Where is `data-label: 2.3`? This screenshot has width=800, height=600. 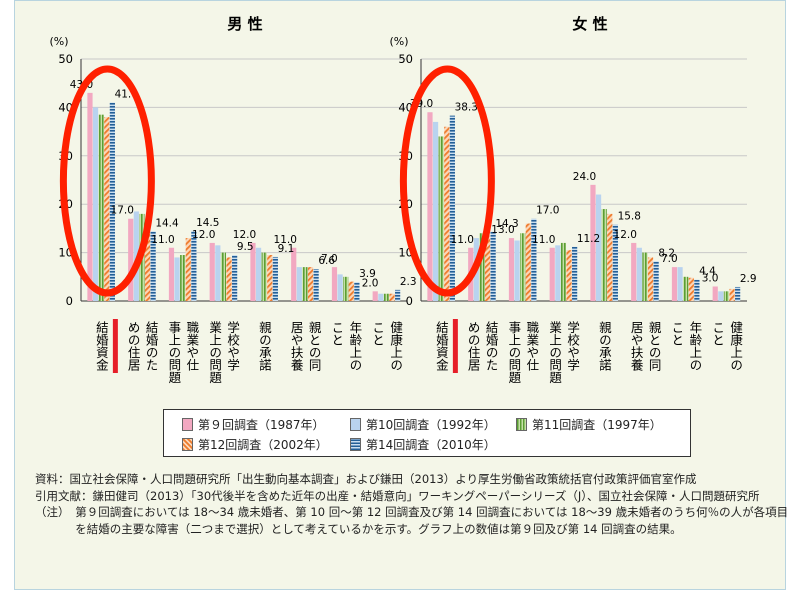 data-label: 2.3 is located at coordinates (408, 282).